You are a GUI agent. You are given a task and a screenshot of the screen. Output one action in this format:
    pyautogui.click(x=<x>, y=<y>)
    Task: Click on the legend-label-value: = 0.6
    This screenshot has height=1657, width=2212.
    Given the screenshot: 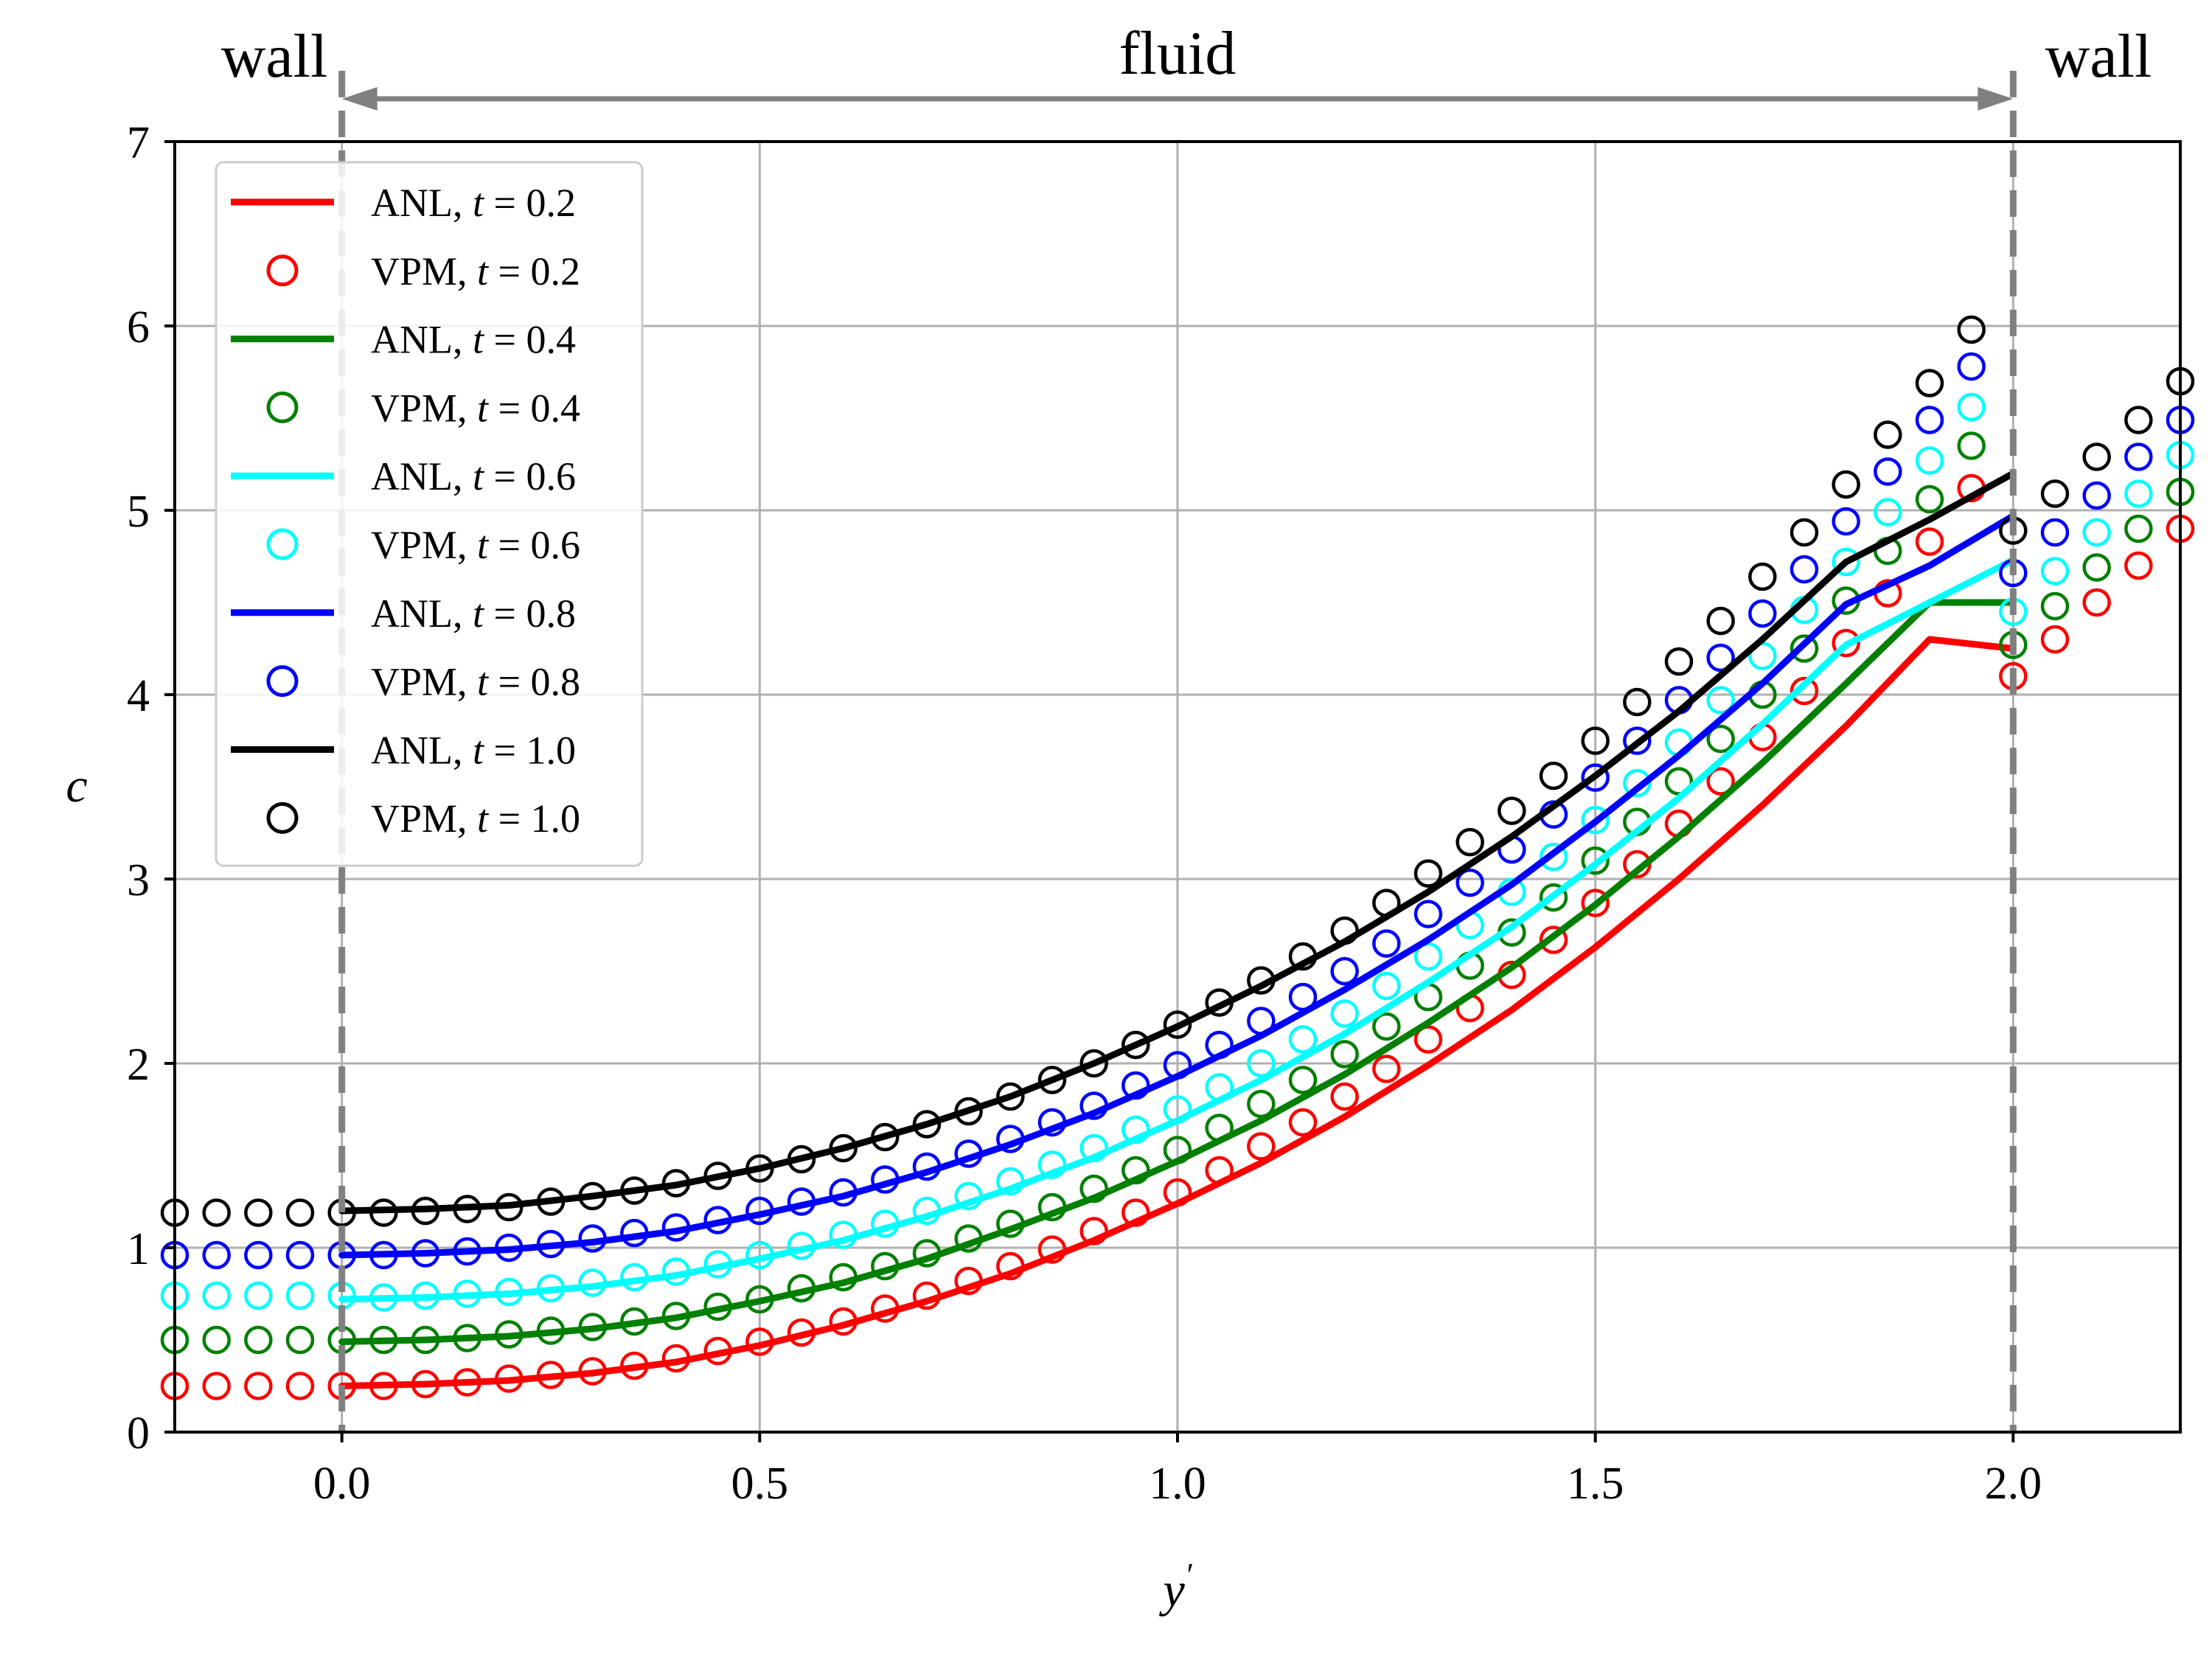 What is the action you would take?
    pyautogui.click(x=530, y=476)
    